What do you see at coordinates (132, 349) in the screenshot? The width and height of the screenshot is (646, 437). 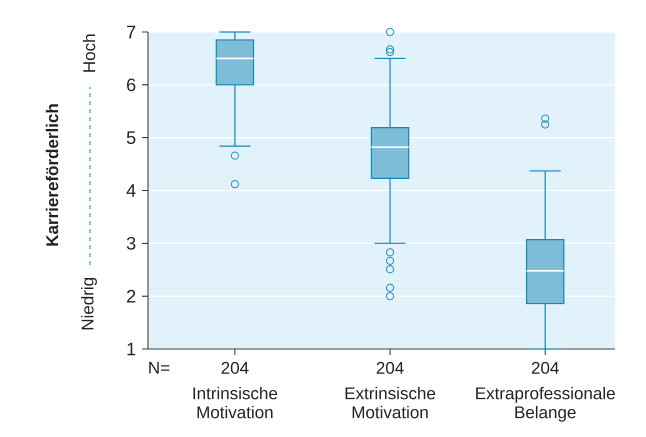 I see `y-tick-label: 1` at bounding box center [132, 349].